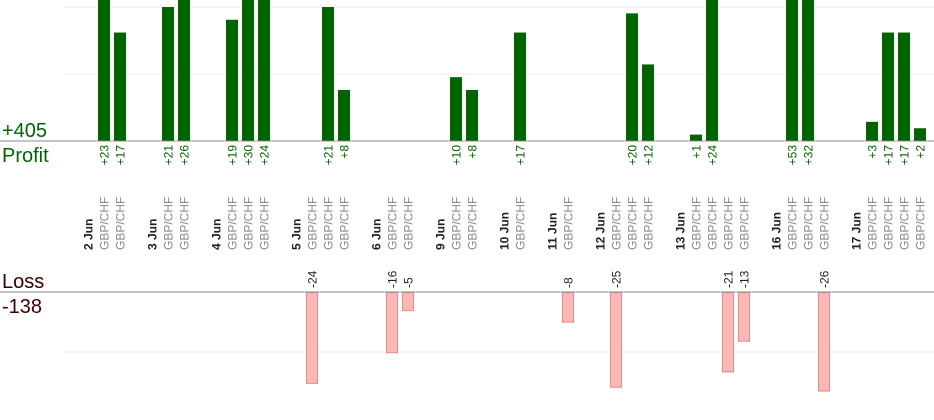 The height and width of the screenshot is (420, 934). I want to click on profit-value-label: +30, so click(248, 155).